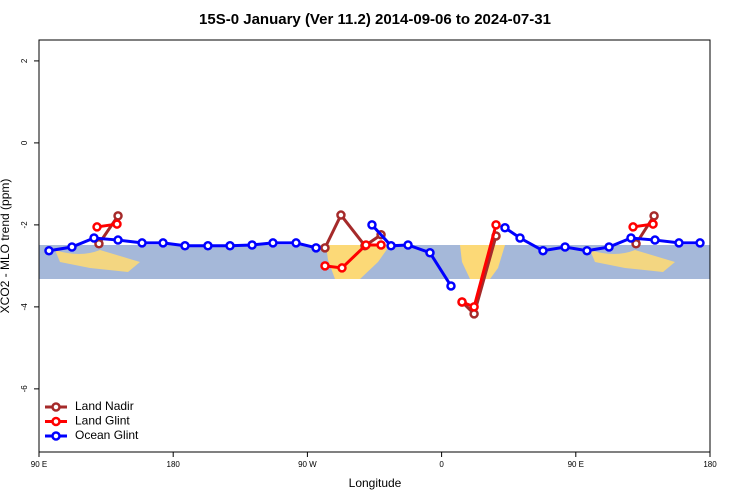 The width and height of the screenshot is (750, 500). Describe the element at coordinates (102, 421) in the screenshot. I see `legend-label: Land Glint` at that location.